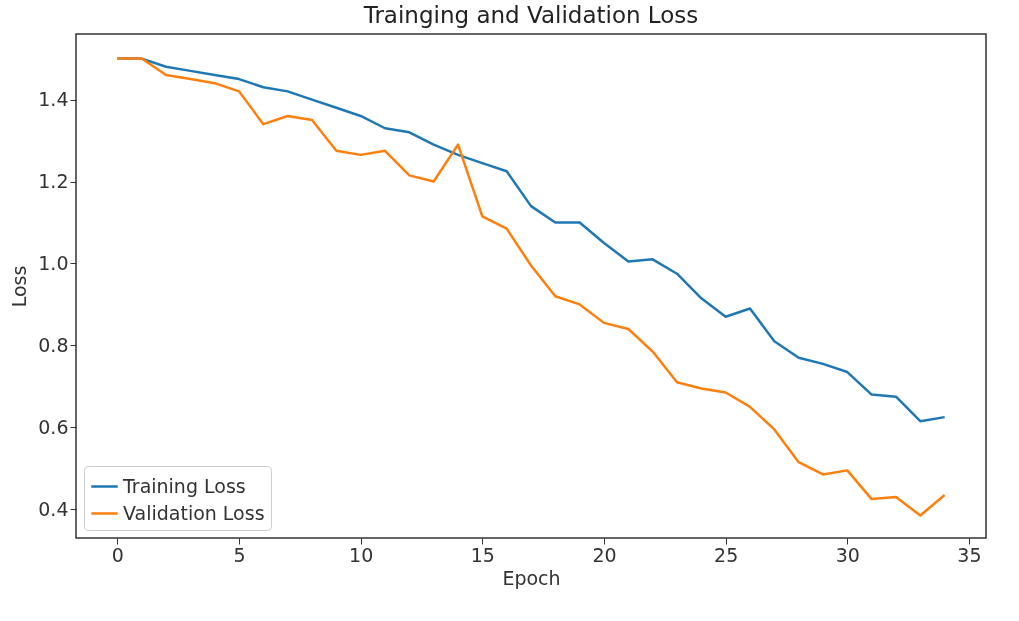  Describe the element at coordinates (184, 485) in the screenshot. I see `legend-label: Training Loss` at that location.